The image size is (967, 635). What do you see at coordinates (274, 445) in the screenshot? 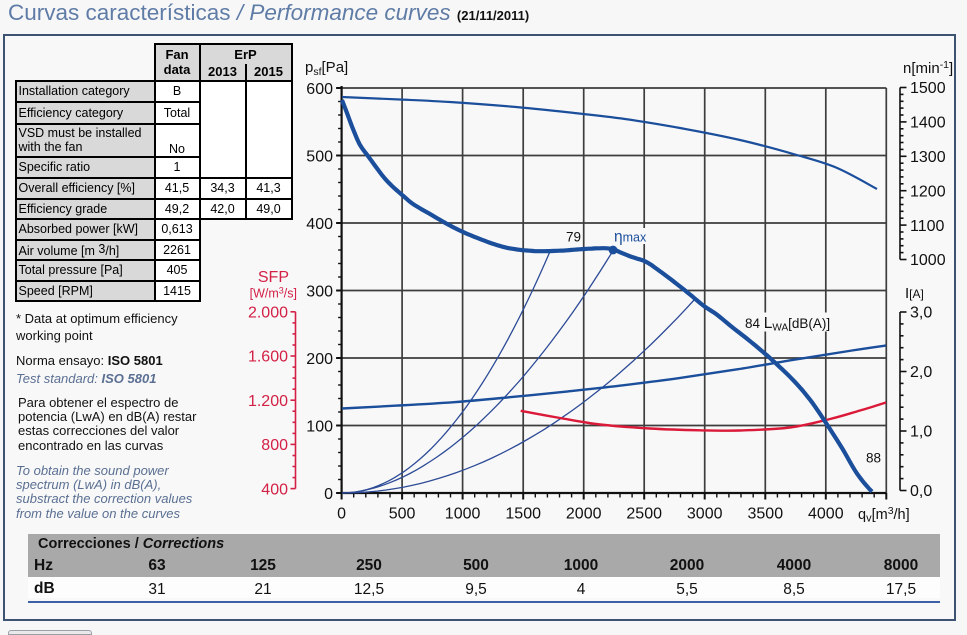
I see `svg-text: 800` at bounding box center [274, 445].